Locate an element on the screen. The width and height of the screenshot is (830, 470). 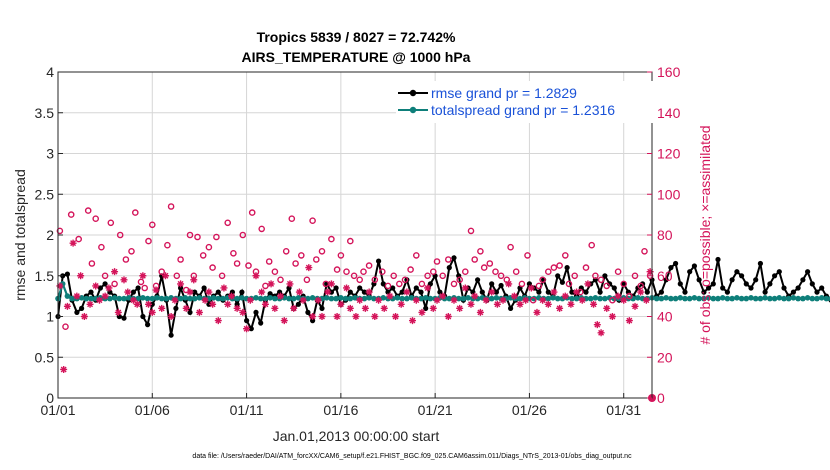
y-tick-right-label: 20 is located at coordinates (665, 357).